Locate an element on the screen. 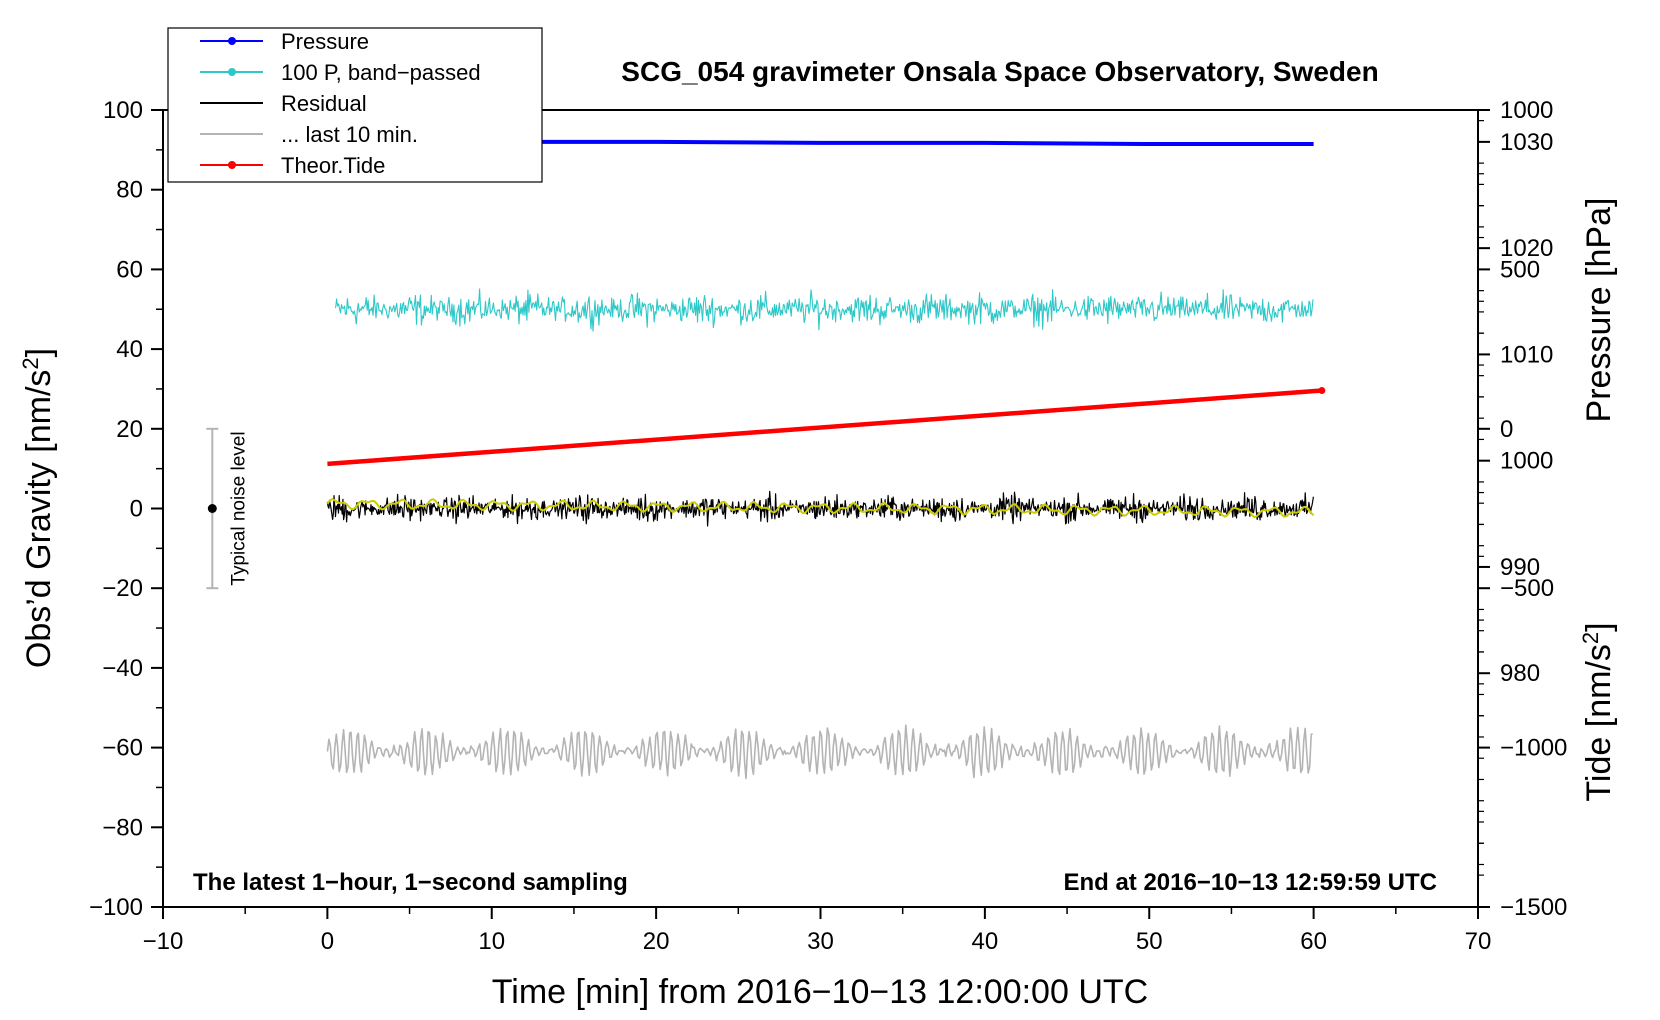 The height and width of the screenshot is (1020, 1660). y-tick-label: 20 is located at coordinates (129, 429).